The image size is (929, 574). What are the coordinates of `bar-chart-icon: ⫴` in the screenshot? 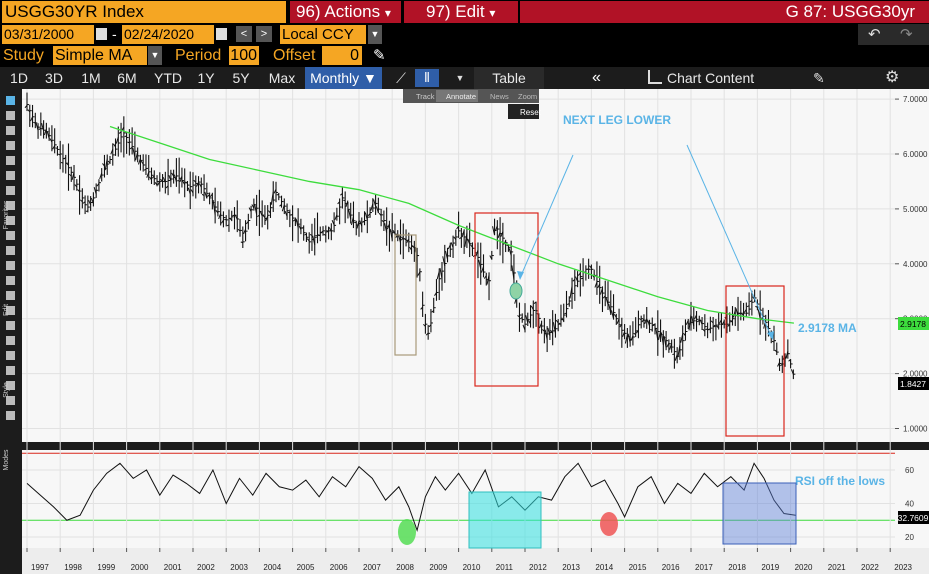 It's located at (427, 78).